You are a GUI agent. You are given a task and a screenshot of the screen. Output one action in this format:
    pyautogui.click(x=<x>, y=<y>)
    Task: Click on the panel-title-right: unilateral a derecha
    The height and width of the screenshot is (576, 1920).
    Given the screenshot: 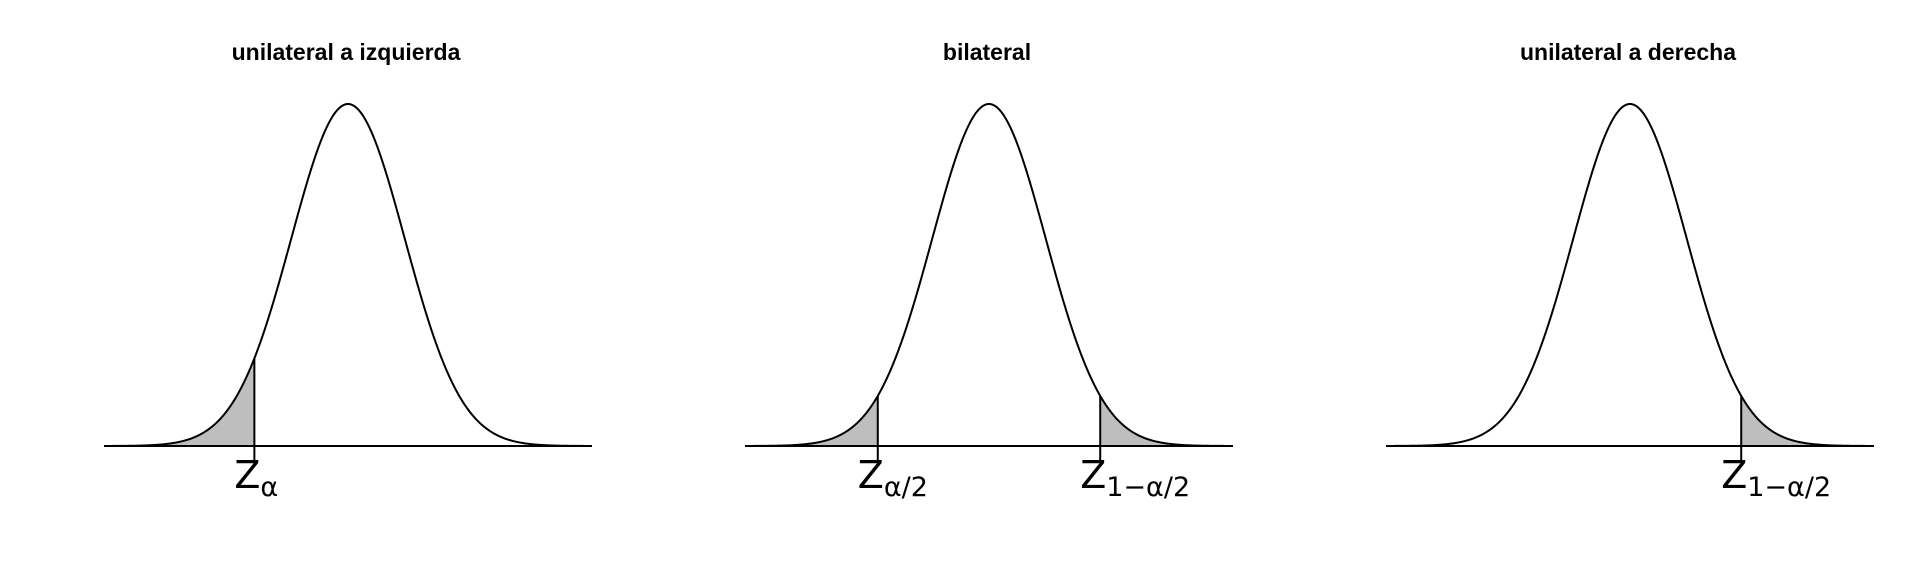 What is the action you would take?
    pyautogui.click(x=1628, y=52)
    